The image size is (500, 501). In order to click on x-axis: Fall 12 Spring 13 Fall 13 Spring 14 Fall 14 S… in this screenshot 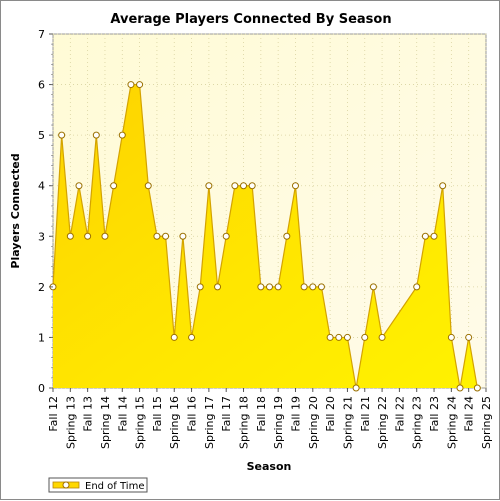, I will do `click(270, 418)`.